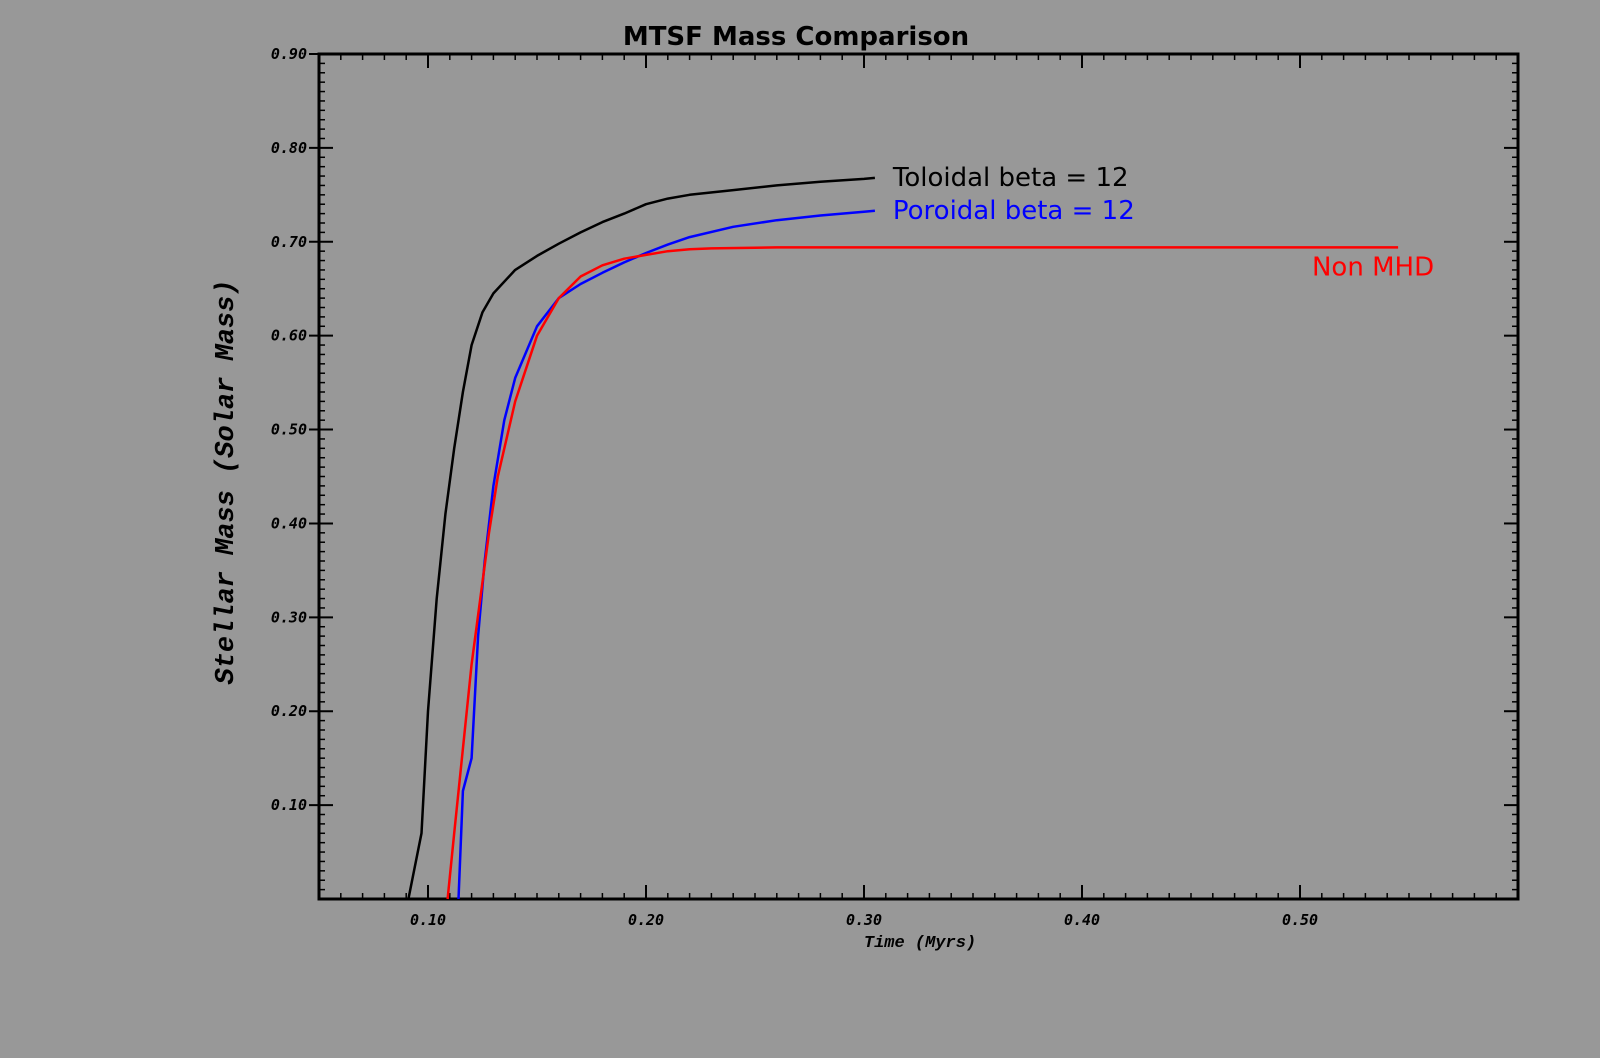 Image resolution: width=1600 pixels, height=1058 pixels. I want to click on y-tick-label: 0.20, so click(289, 711).